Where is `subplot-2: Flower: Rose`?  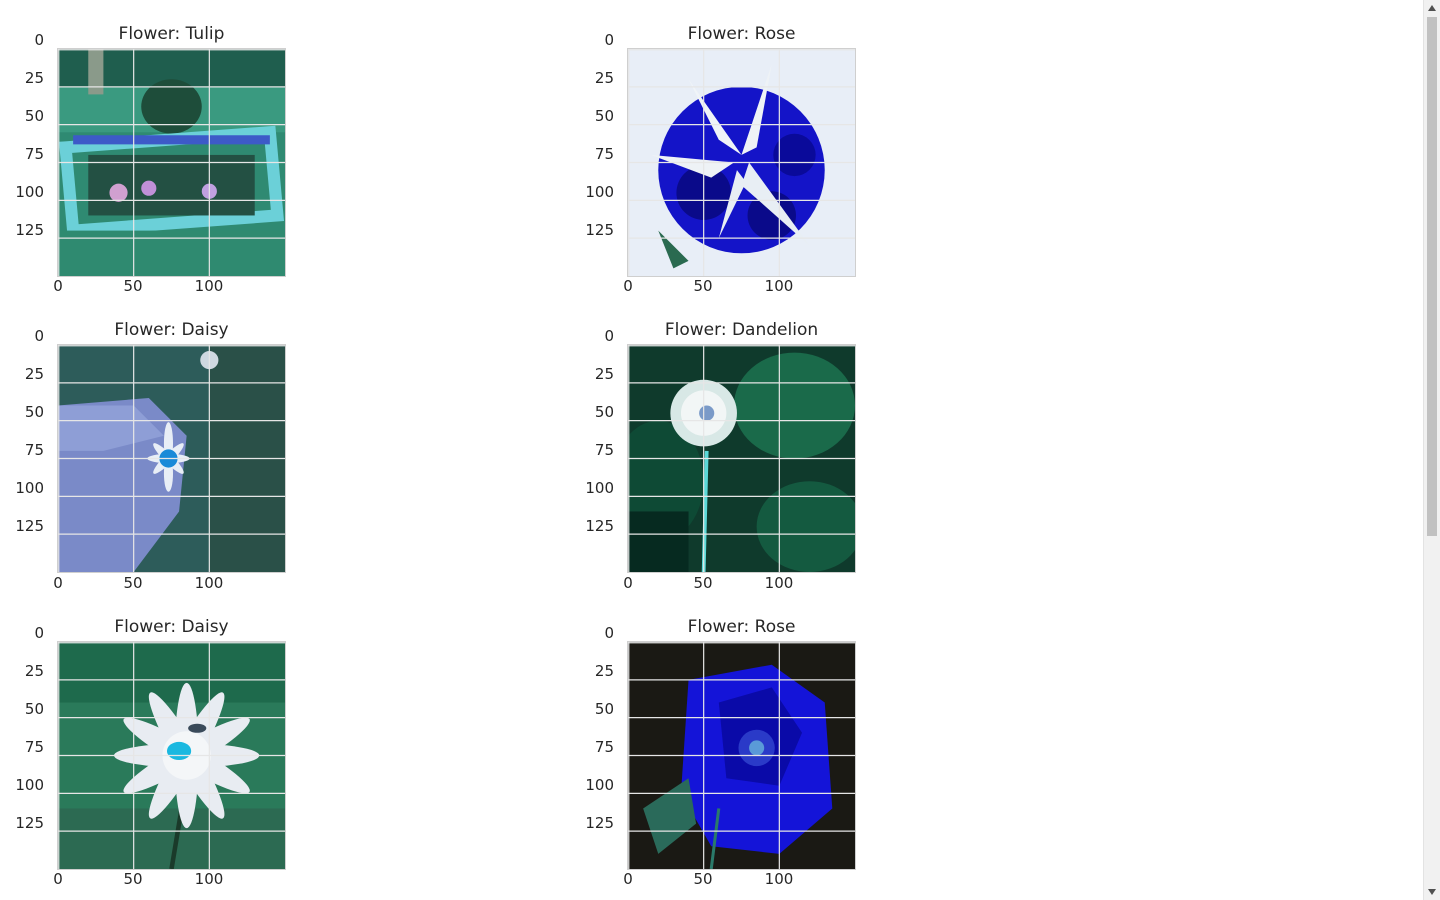
subplot-2: Flower: Rose is located at coordinates (720, 155).